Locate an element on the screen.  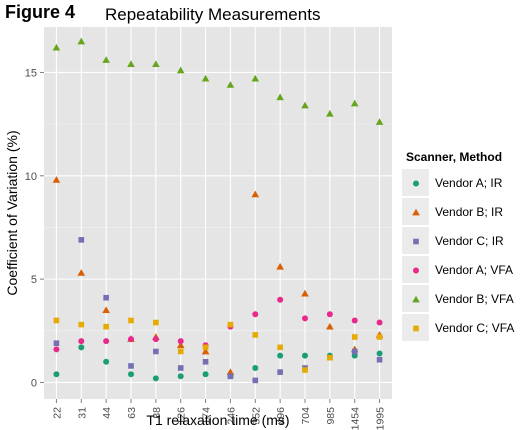
legend-title: Scanner, Method is located at coordinates (454, 157).